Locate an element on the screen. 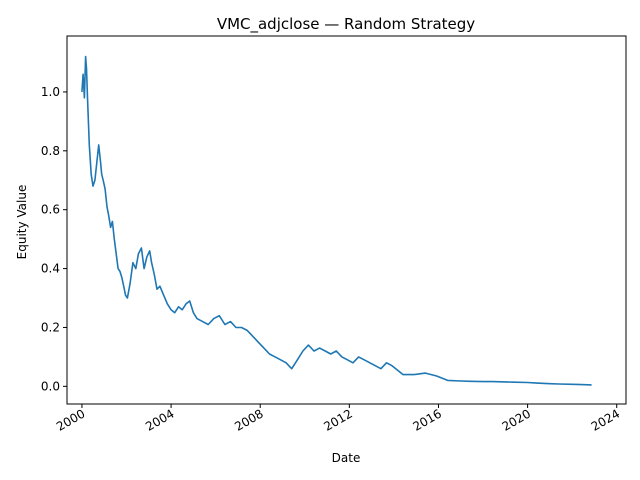  y-axis-label: Equity Value is located at coordinates (22, 222).